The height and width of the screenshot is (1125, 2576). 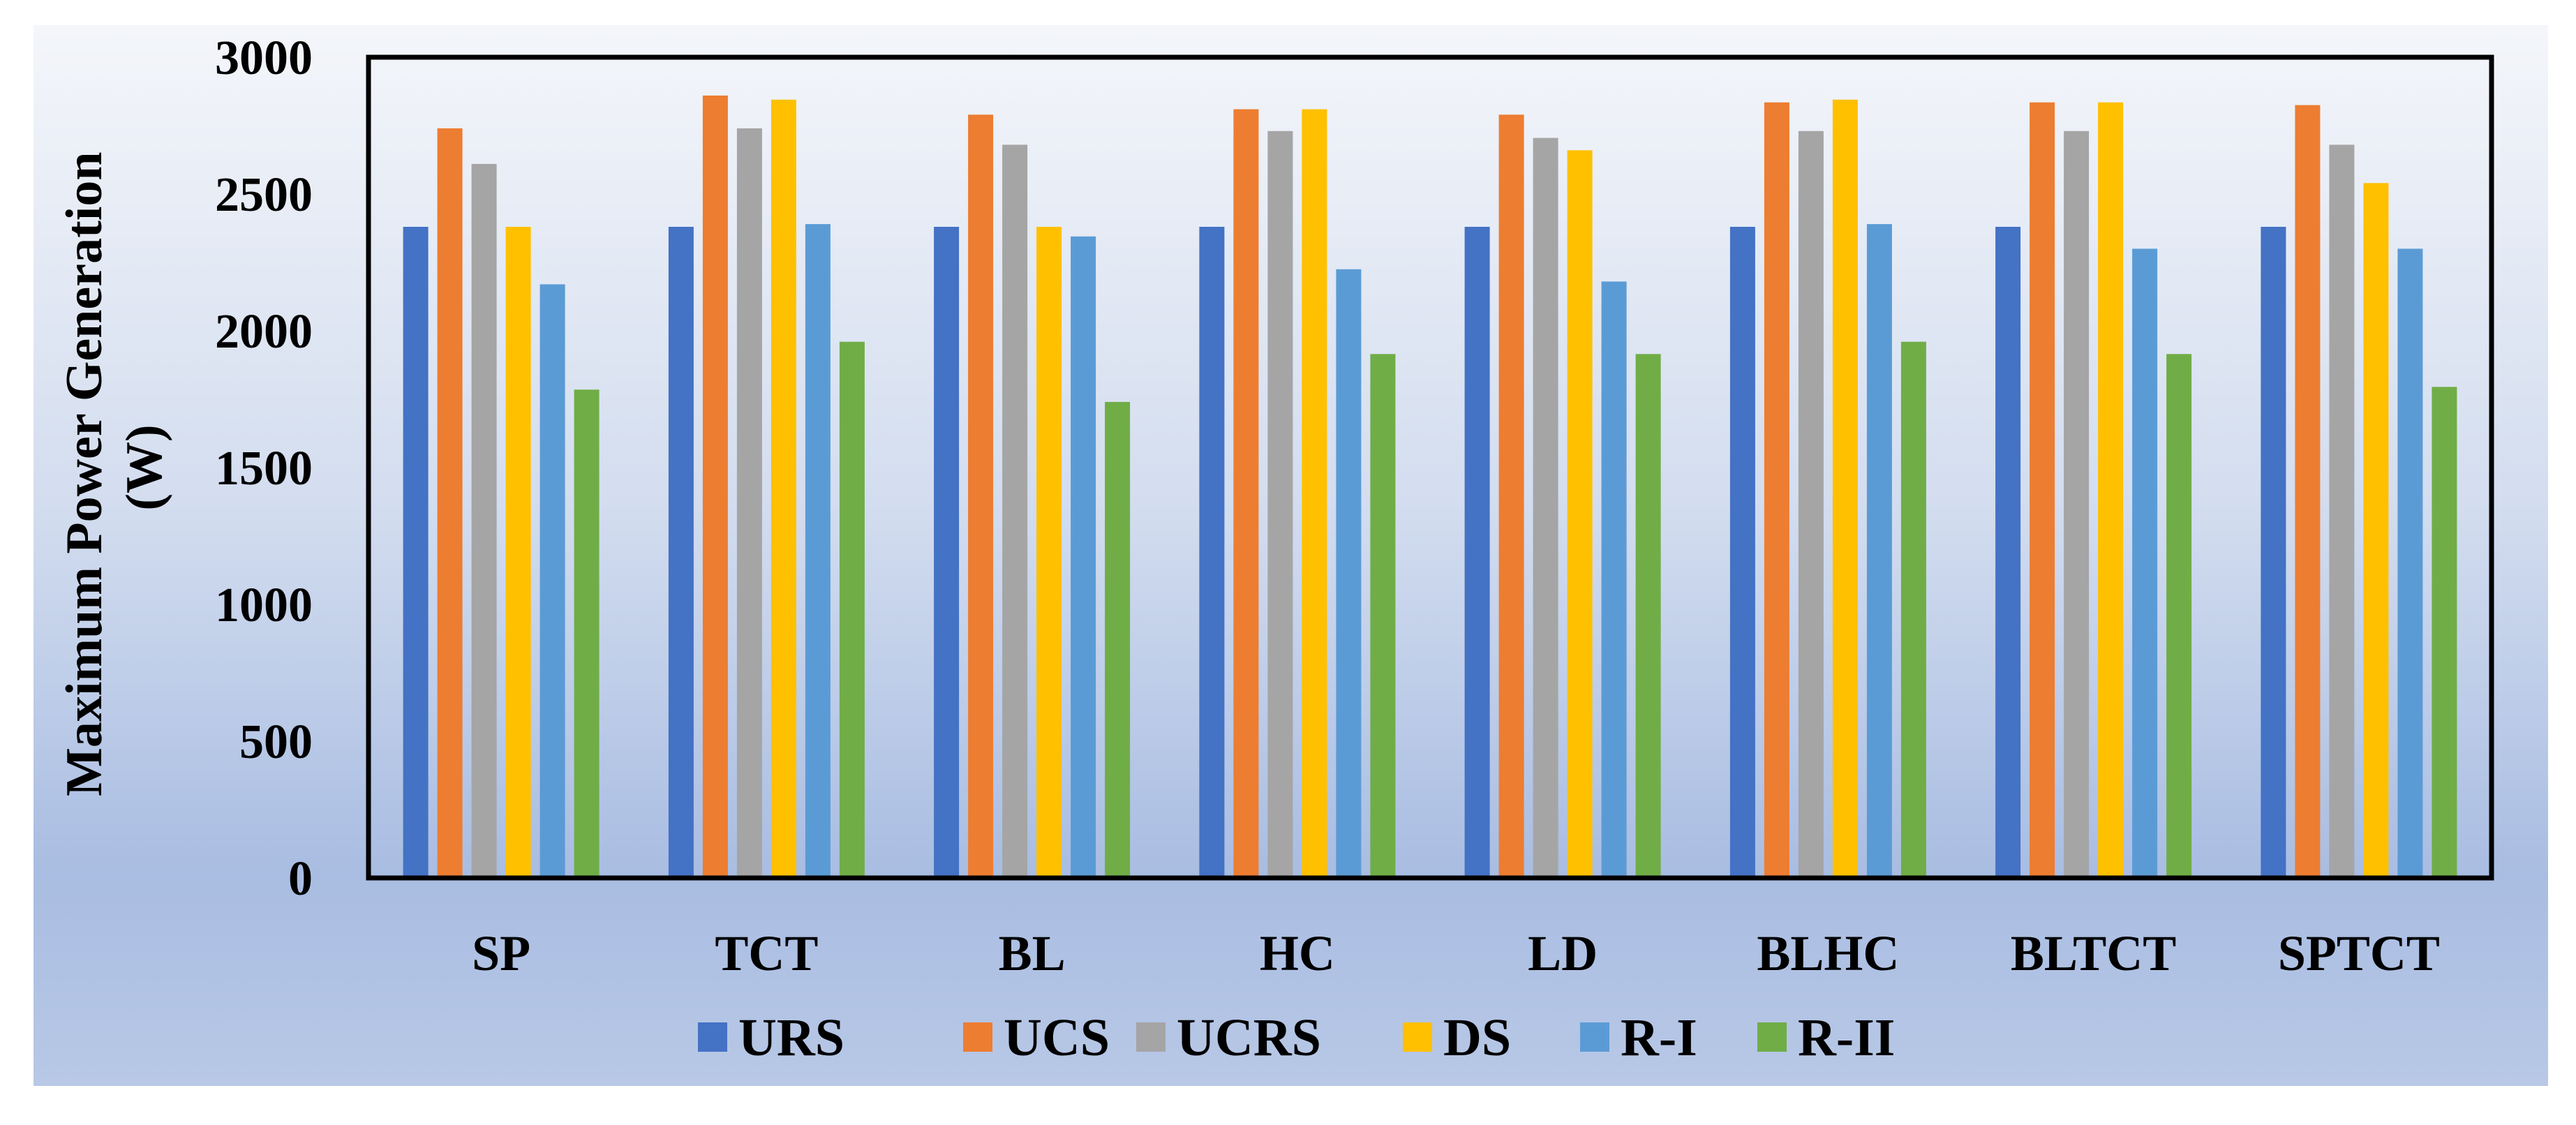 I want to click on y-axis-ticks: 0 500 1000 1500 2000 2500 3000, so click(x=264, y=468).